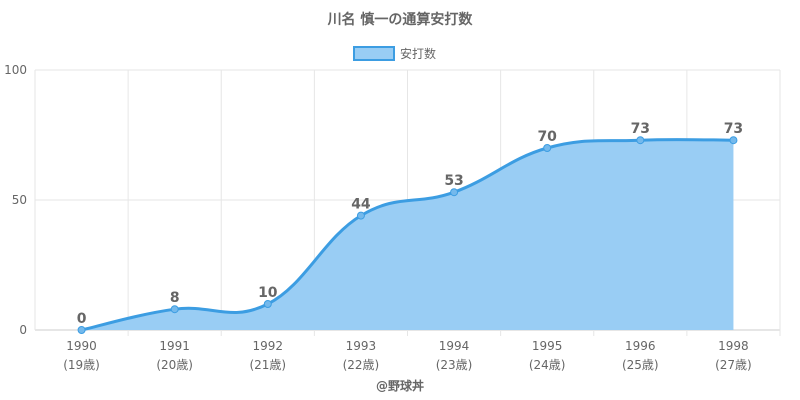  What do you see at coordinates (361, 205) in the screenshot?
I see `data-label: 44` at bounding box center [361, 205].